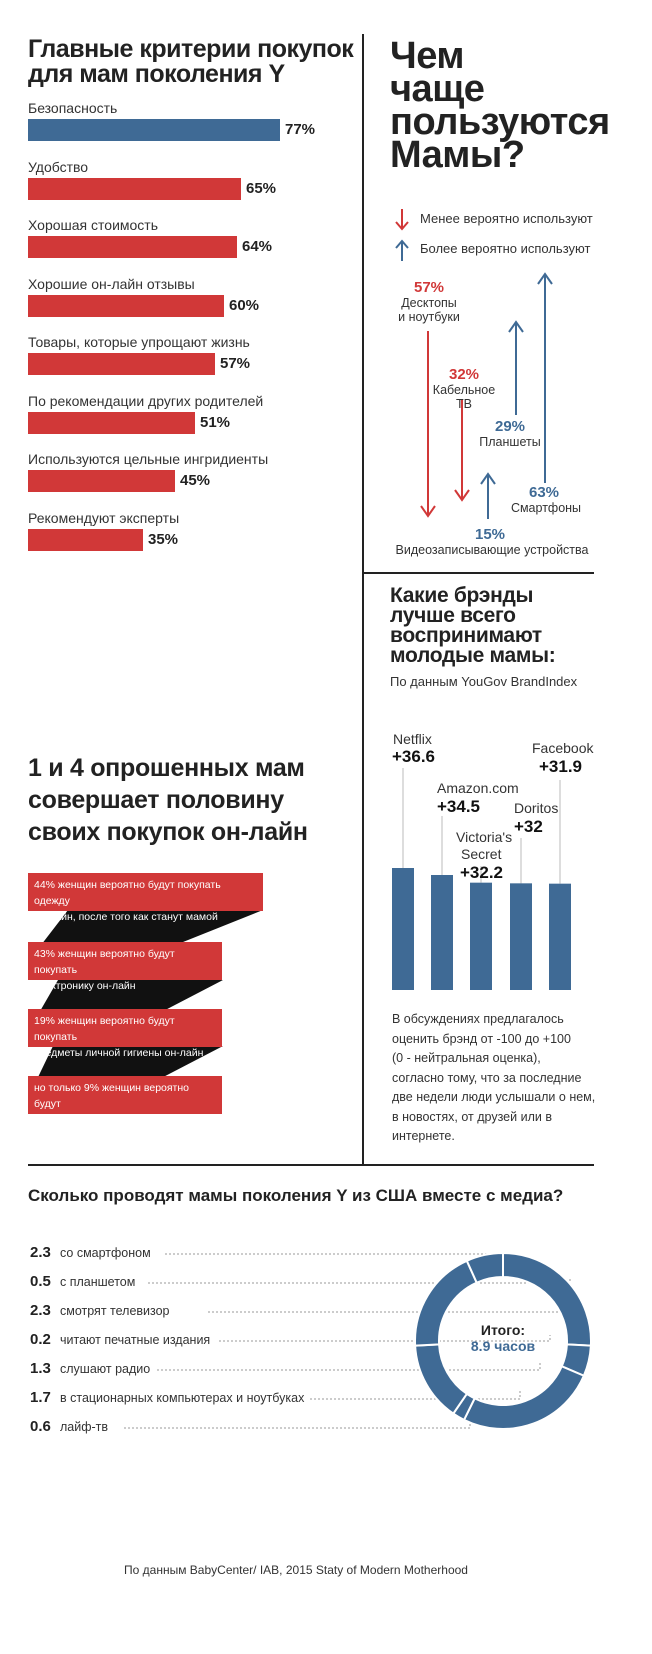 The width and height of the screenshot is (652, 1654). What do you see at coordinates (363, 599) in the screenshot?
I see `vertical-divider` at bounding box center [363, 599].